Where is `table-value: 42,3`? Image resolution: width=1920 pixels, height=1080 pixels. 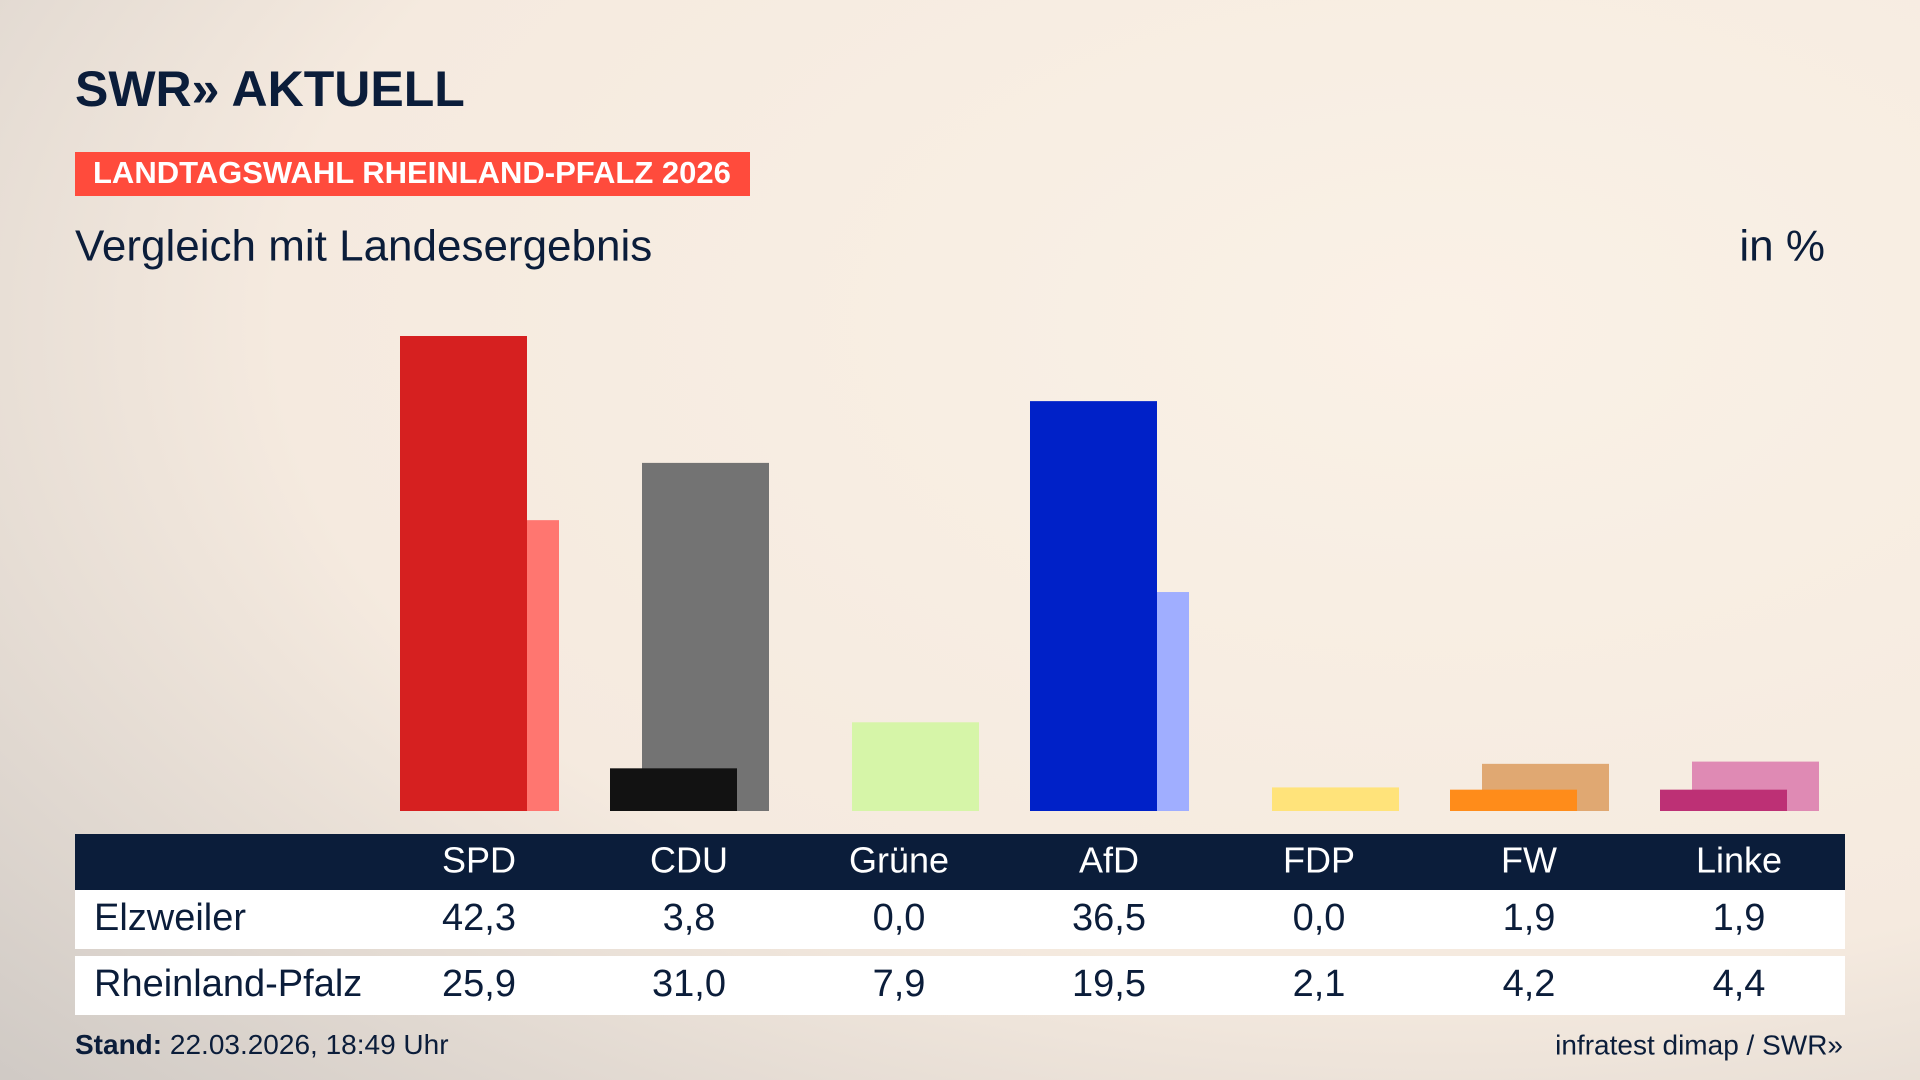 table-value: 42,3 is located at coordinates (479, 918).